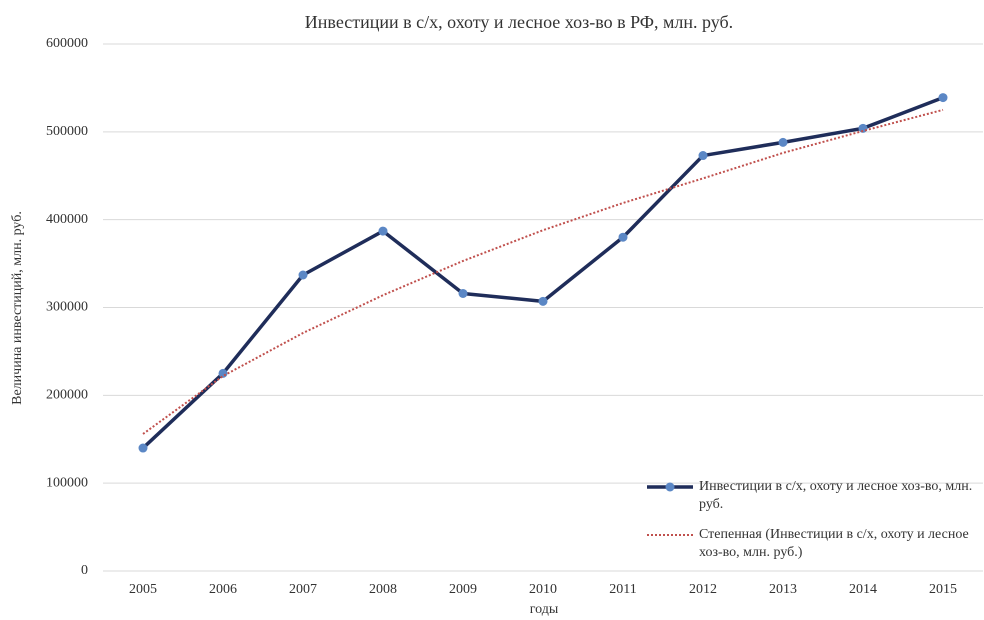  I want to click on x-axis-label: годы, so click(544, 609).